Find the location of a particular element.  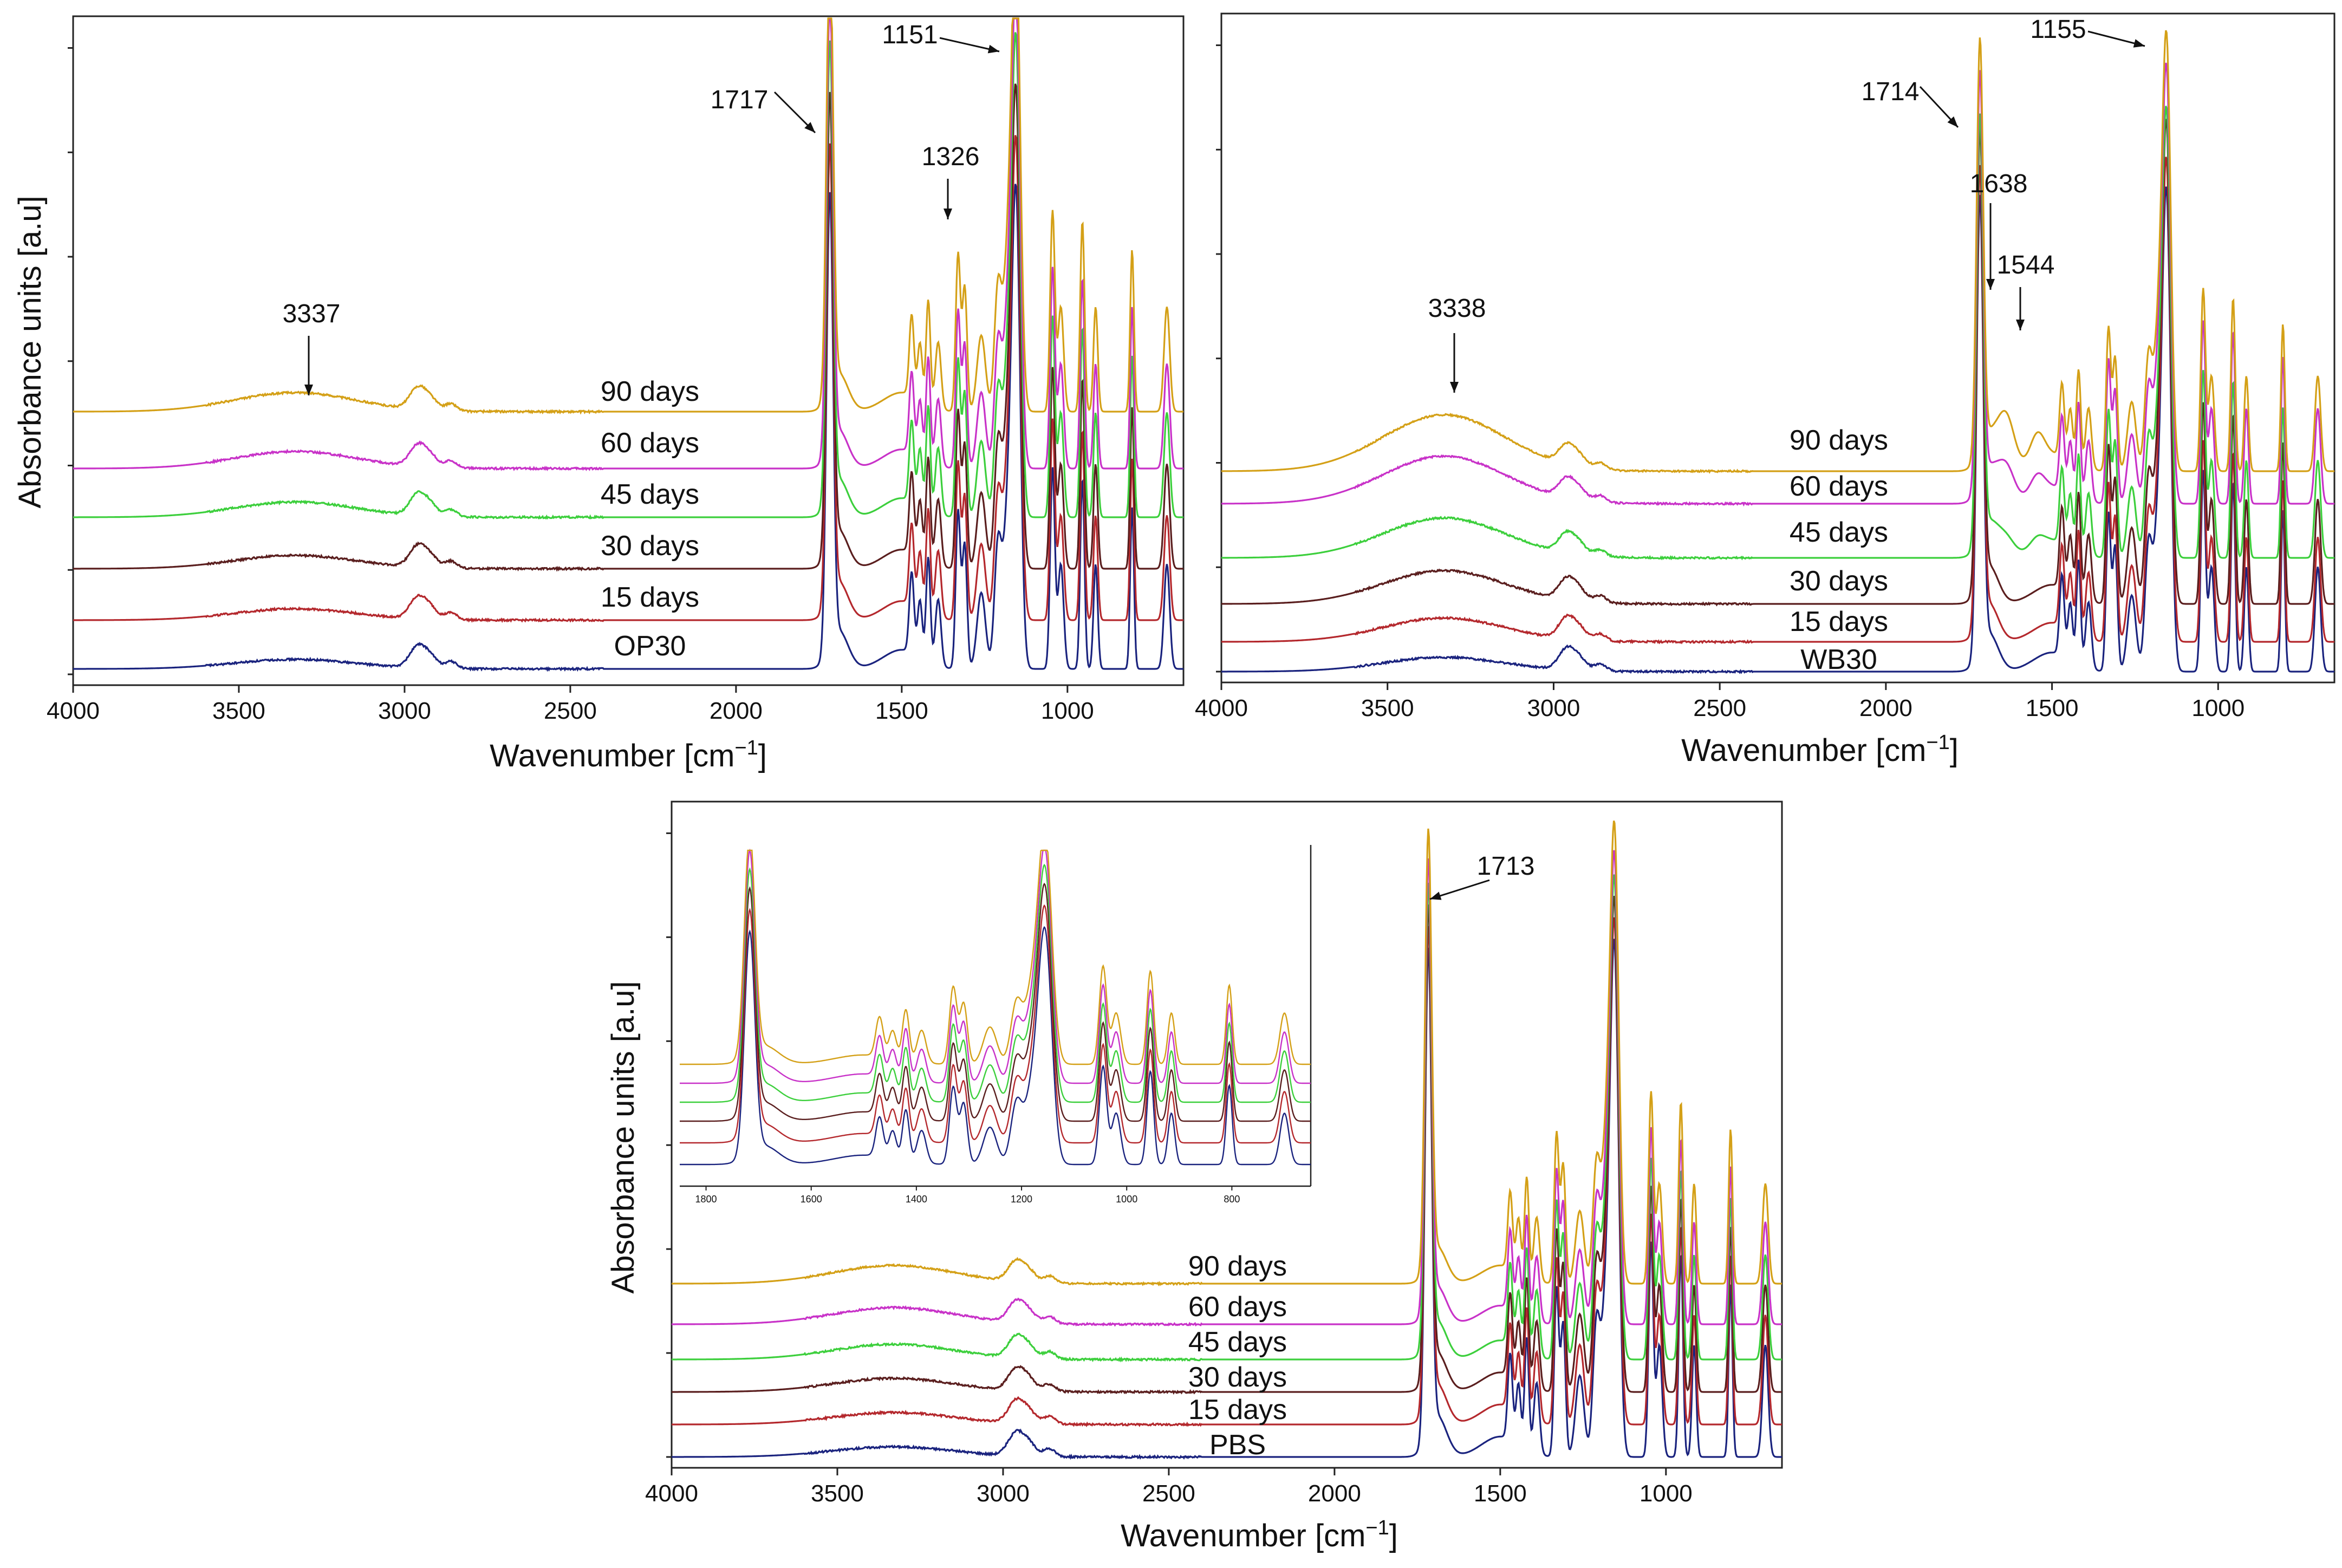

inset-tick-label: 1800 is located at coordinates (706, 1199).